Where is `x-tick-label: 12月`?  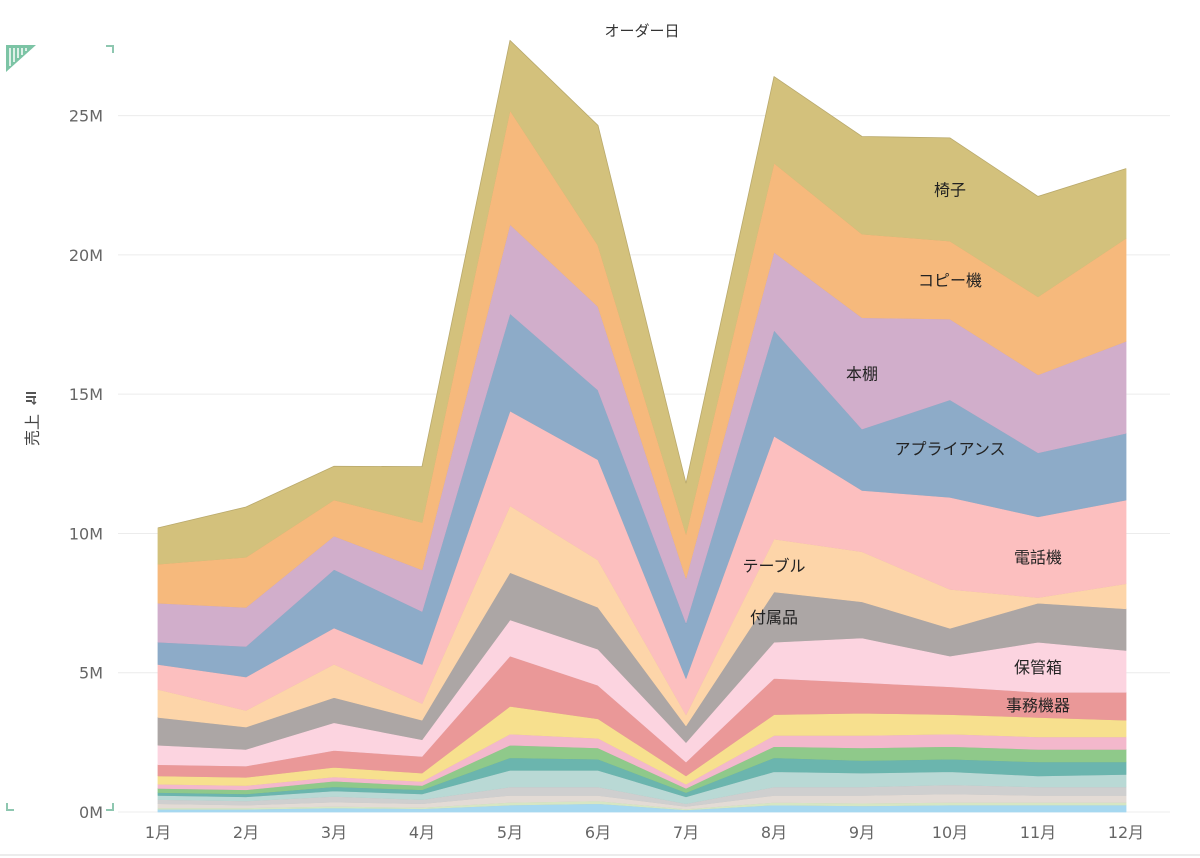
x-tick-label: 12月 is located at coordinates (1126, 832).